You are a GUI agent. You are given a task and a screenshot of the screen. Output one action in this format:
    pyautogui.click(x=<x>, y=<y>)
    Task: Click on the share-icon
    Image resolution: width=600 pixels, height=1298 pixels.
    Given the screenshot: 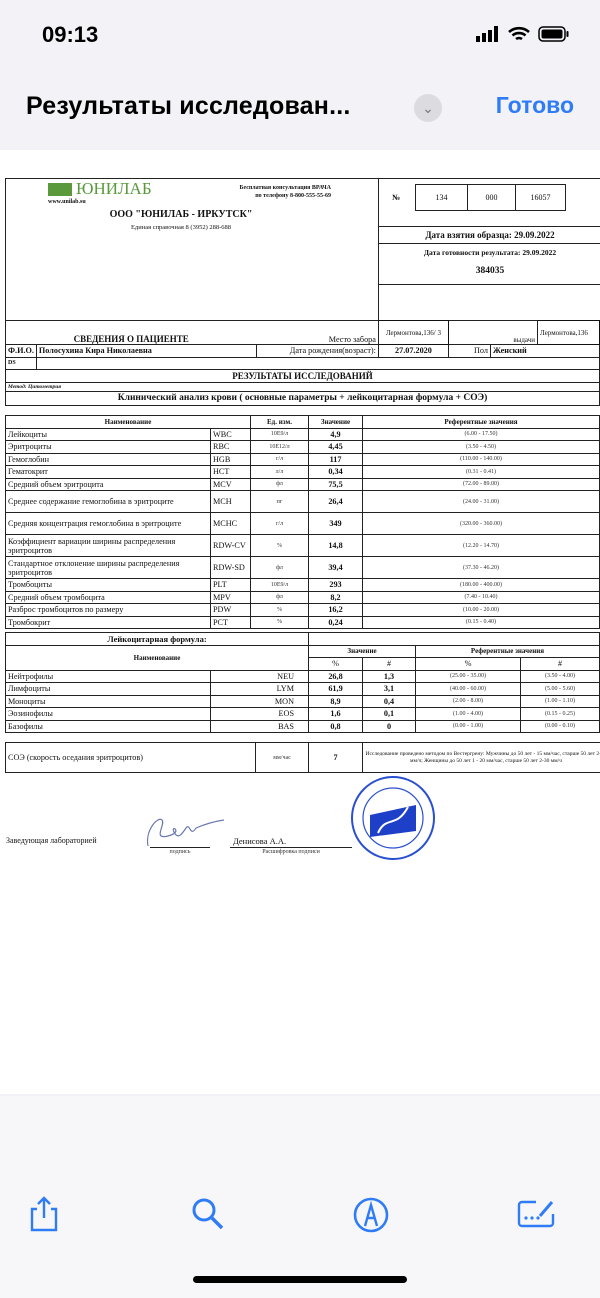 What is the action you would take?
    pyautogui.click(x=44, y=1214)
    